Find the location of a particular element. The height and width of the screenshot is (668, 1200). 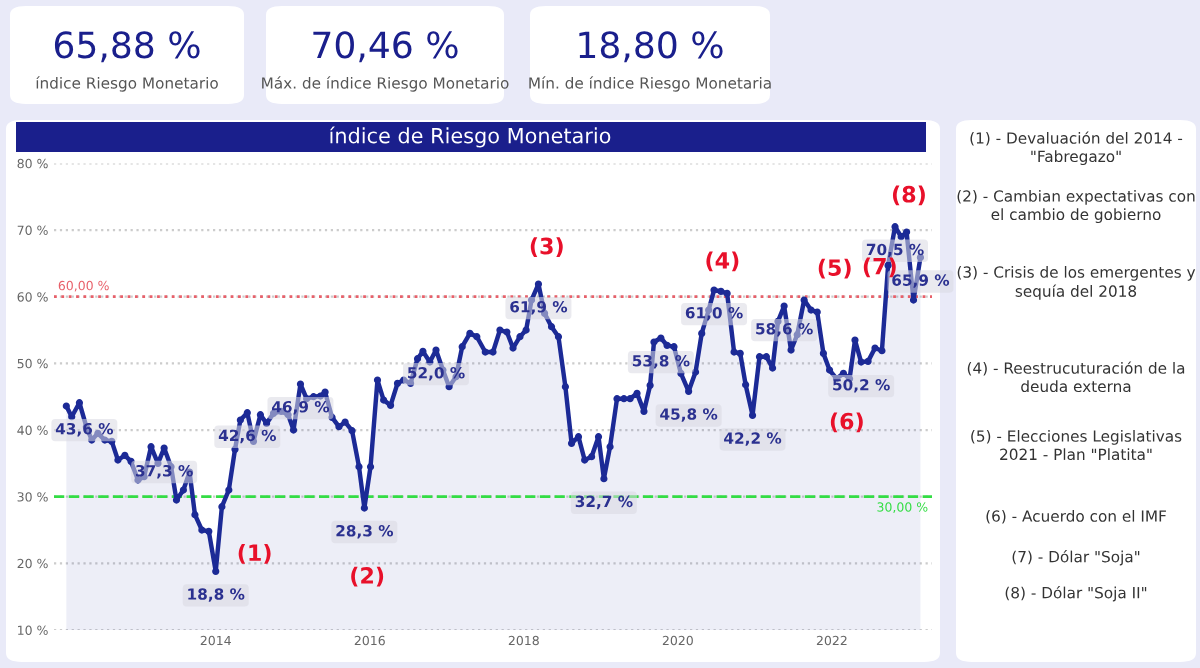

text: 70,46 % is located at coordinates (385, 47).